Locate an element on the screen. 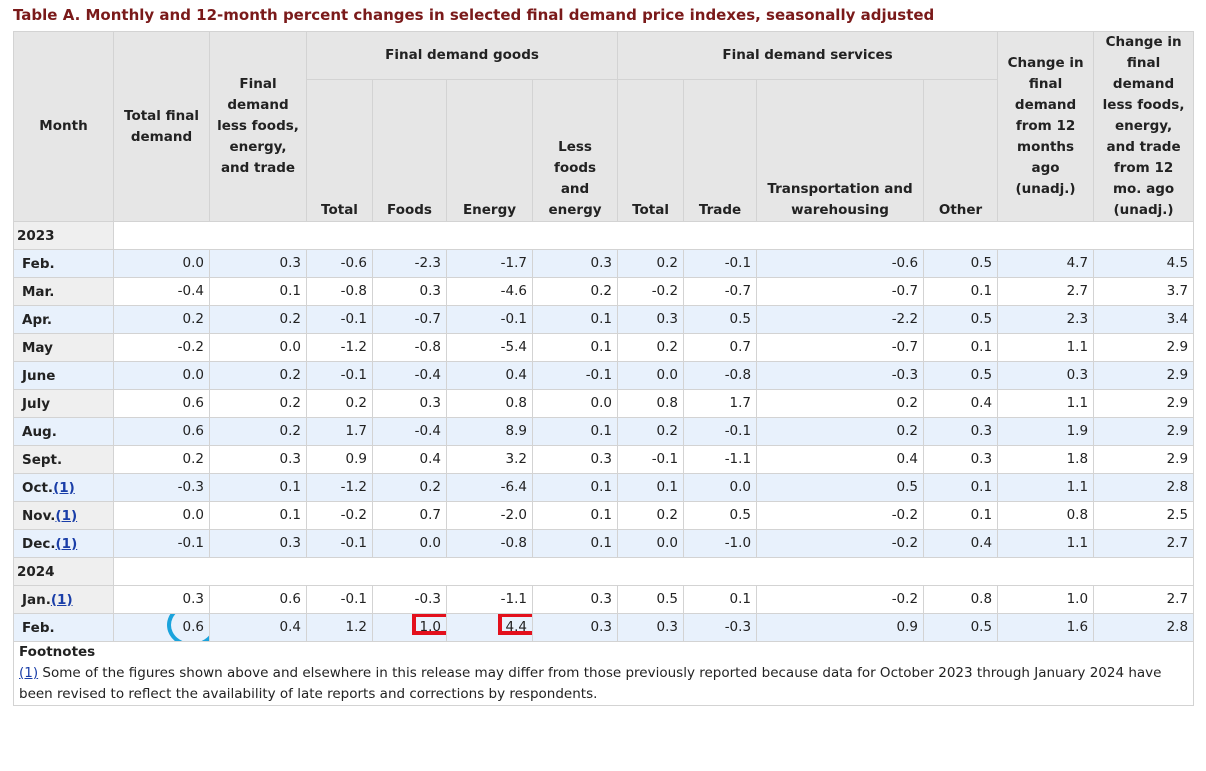 This screenshot has height=771, width=1206. cell-transport: -0.6 is located at coordinates (840, 263).